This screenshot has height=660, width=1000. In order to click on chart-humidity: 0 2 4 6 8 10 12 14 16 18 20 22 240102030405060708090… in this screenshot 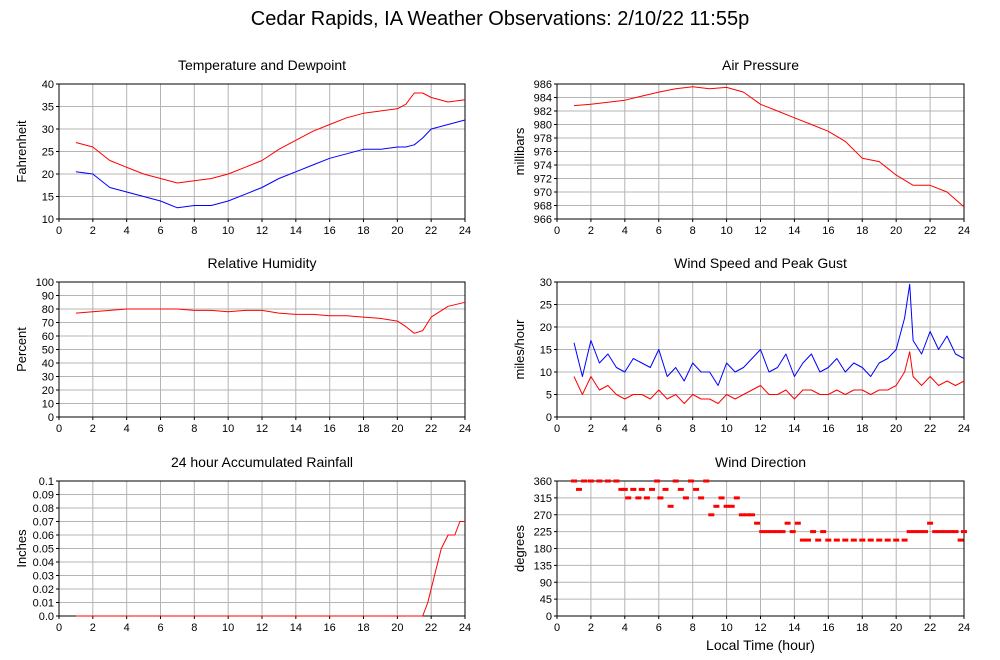, I will do `click(242, 345)`.